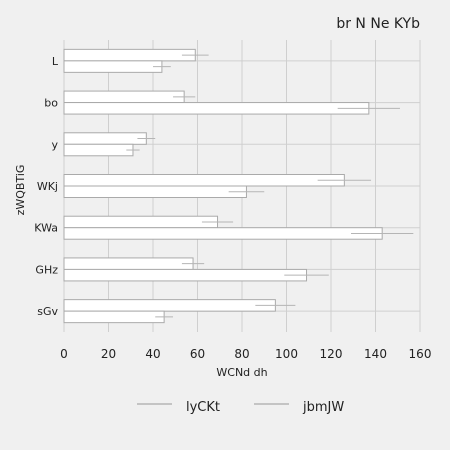 The width and height of the screenshot is (450, 450). Describe the element at coordinates (241, 354) in the screenshot. I see `x-tick-label: 80` at that location.